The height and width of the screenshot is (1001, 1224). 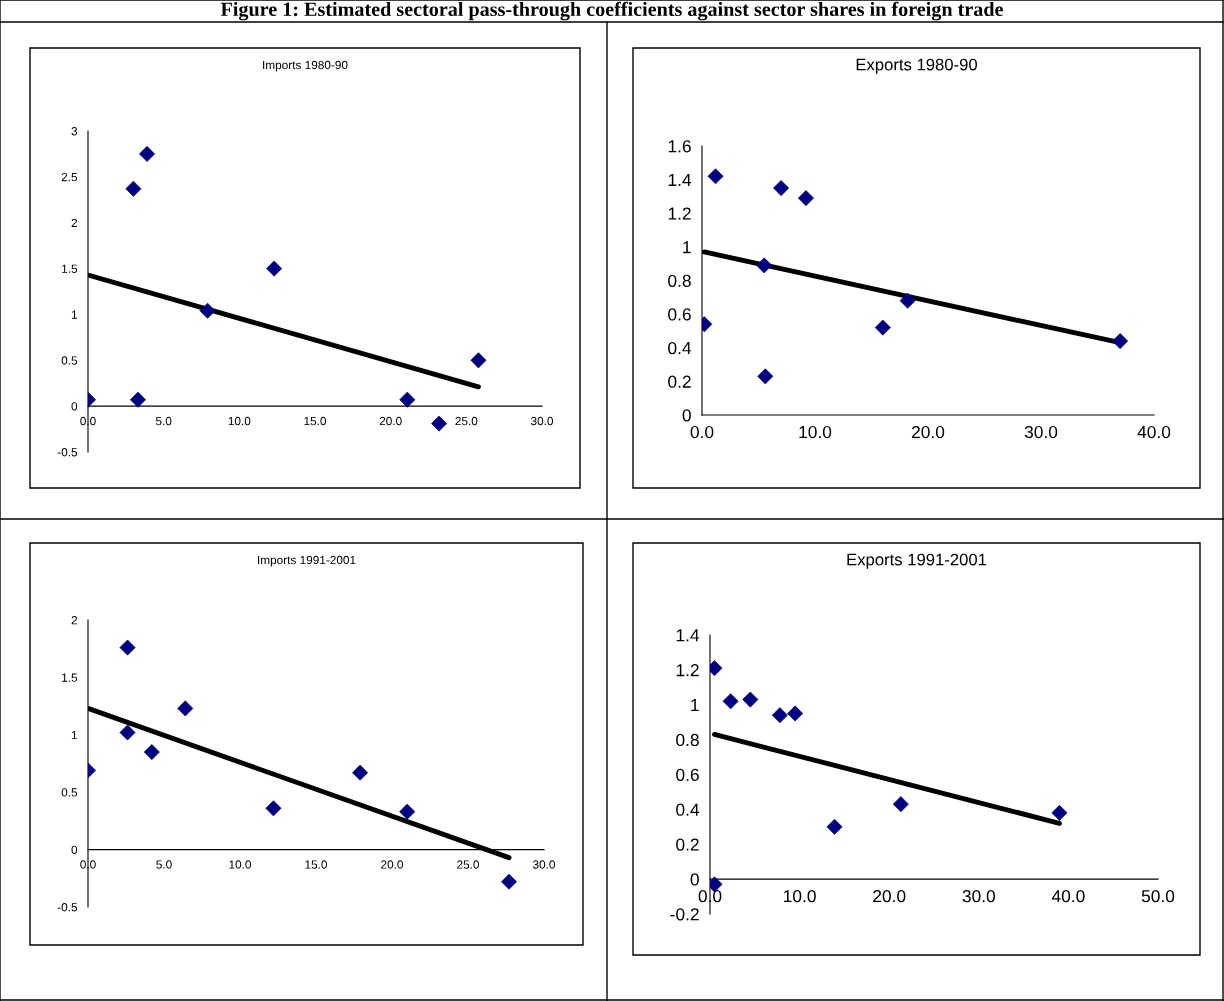 I want to click on y-tick-label: 1.6, so click(x=679, y=146).